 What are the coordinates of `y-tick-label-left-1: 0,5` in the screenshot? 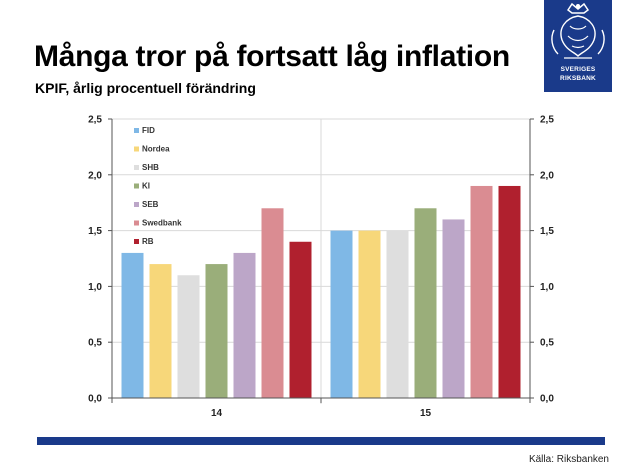 It's located at (95, 343).